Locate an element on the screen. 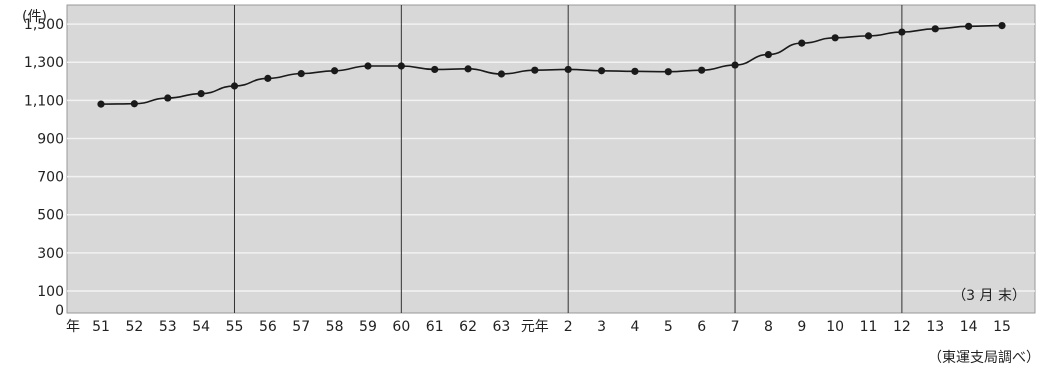 This screenshot has width=1044, height=370. period-note: （3 月 末） is located at coordinates (989, 296).